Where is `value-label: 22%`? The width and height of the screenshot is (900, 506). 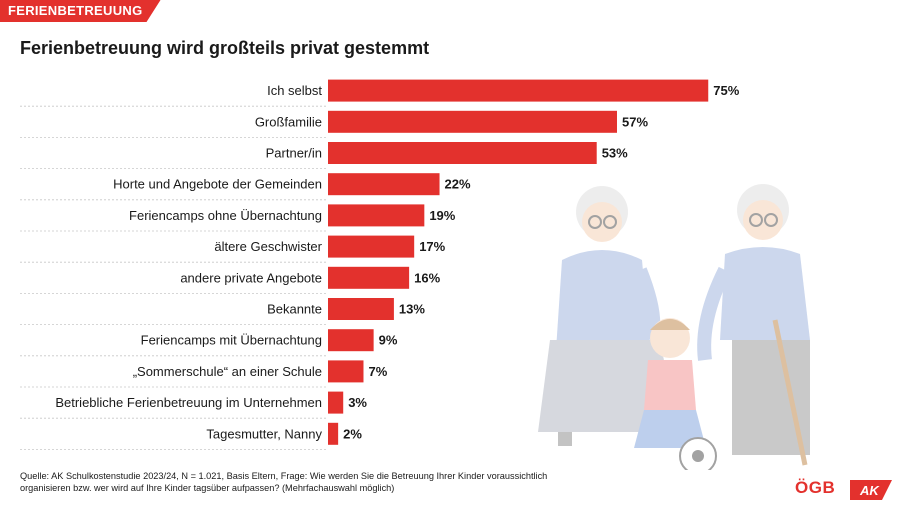
value-label: 22% is located at coordinates (458, 184).